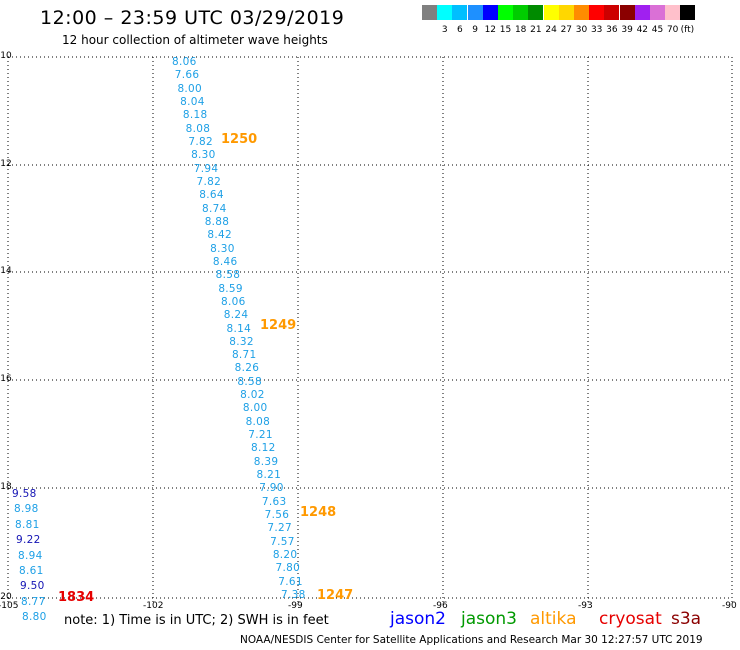  What do you see at coordinates (230, 288) in the screenshot?
I see `swh-value: 8.59` at bounding box center [230, 288].